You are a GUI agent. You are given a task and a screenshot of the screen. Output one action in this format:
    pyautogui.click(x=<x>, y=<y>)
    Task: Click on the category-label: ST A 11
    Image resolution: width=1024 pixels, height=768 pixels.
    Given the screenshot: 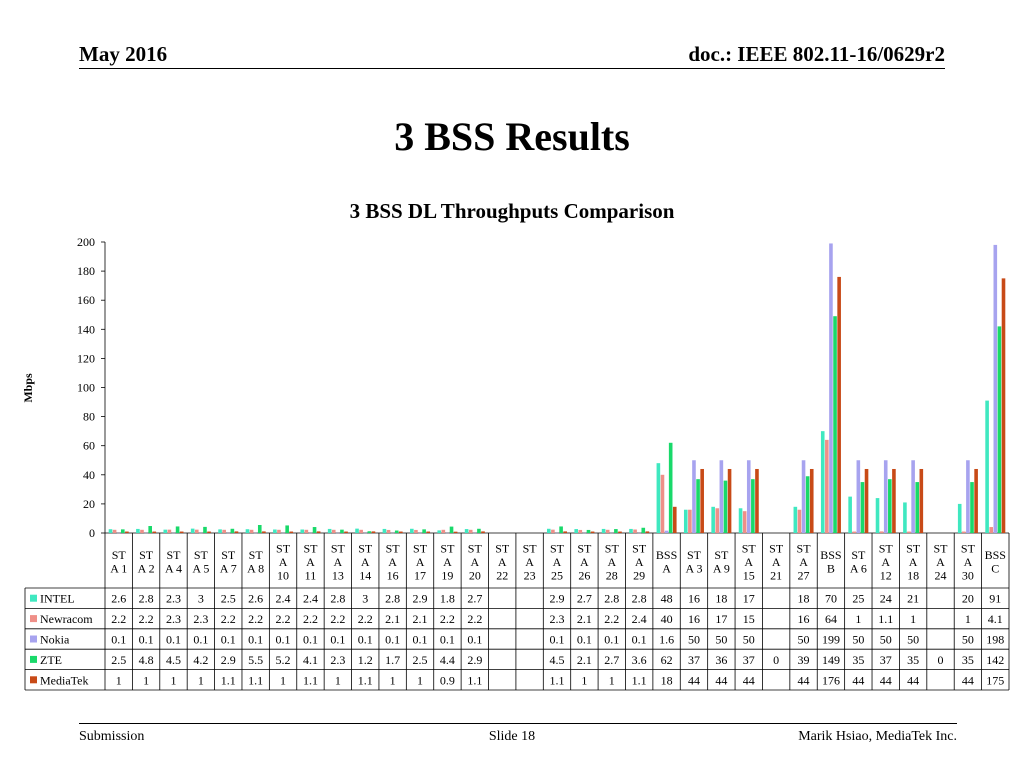 What is the action you would take?
    pyautogui.click(x=310, y=561)
    